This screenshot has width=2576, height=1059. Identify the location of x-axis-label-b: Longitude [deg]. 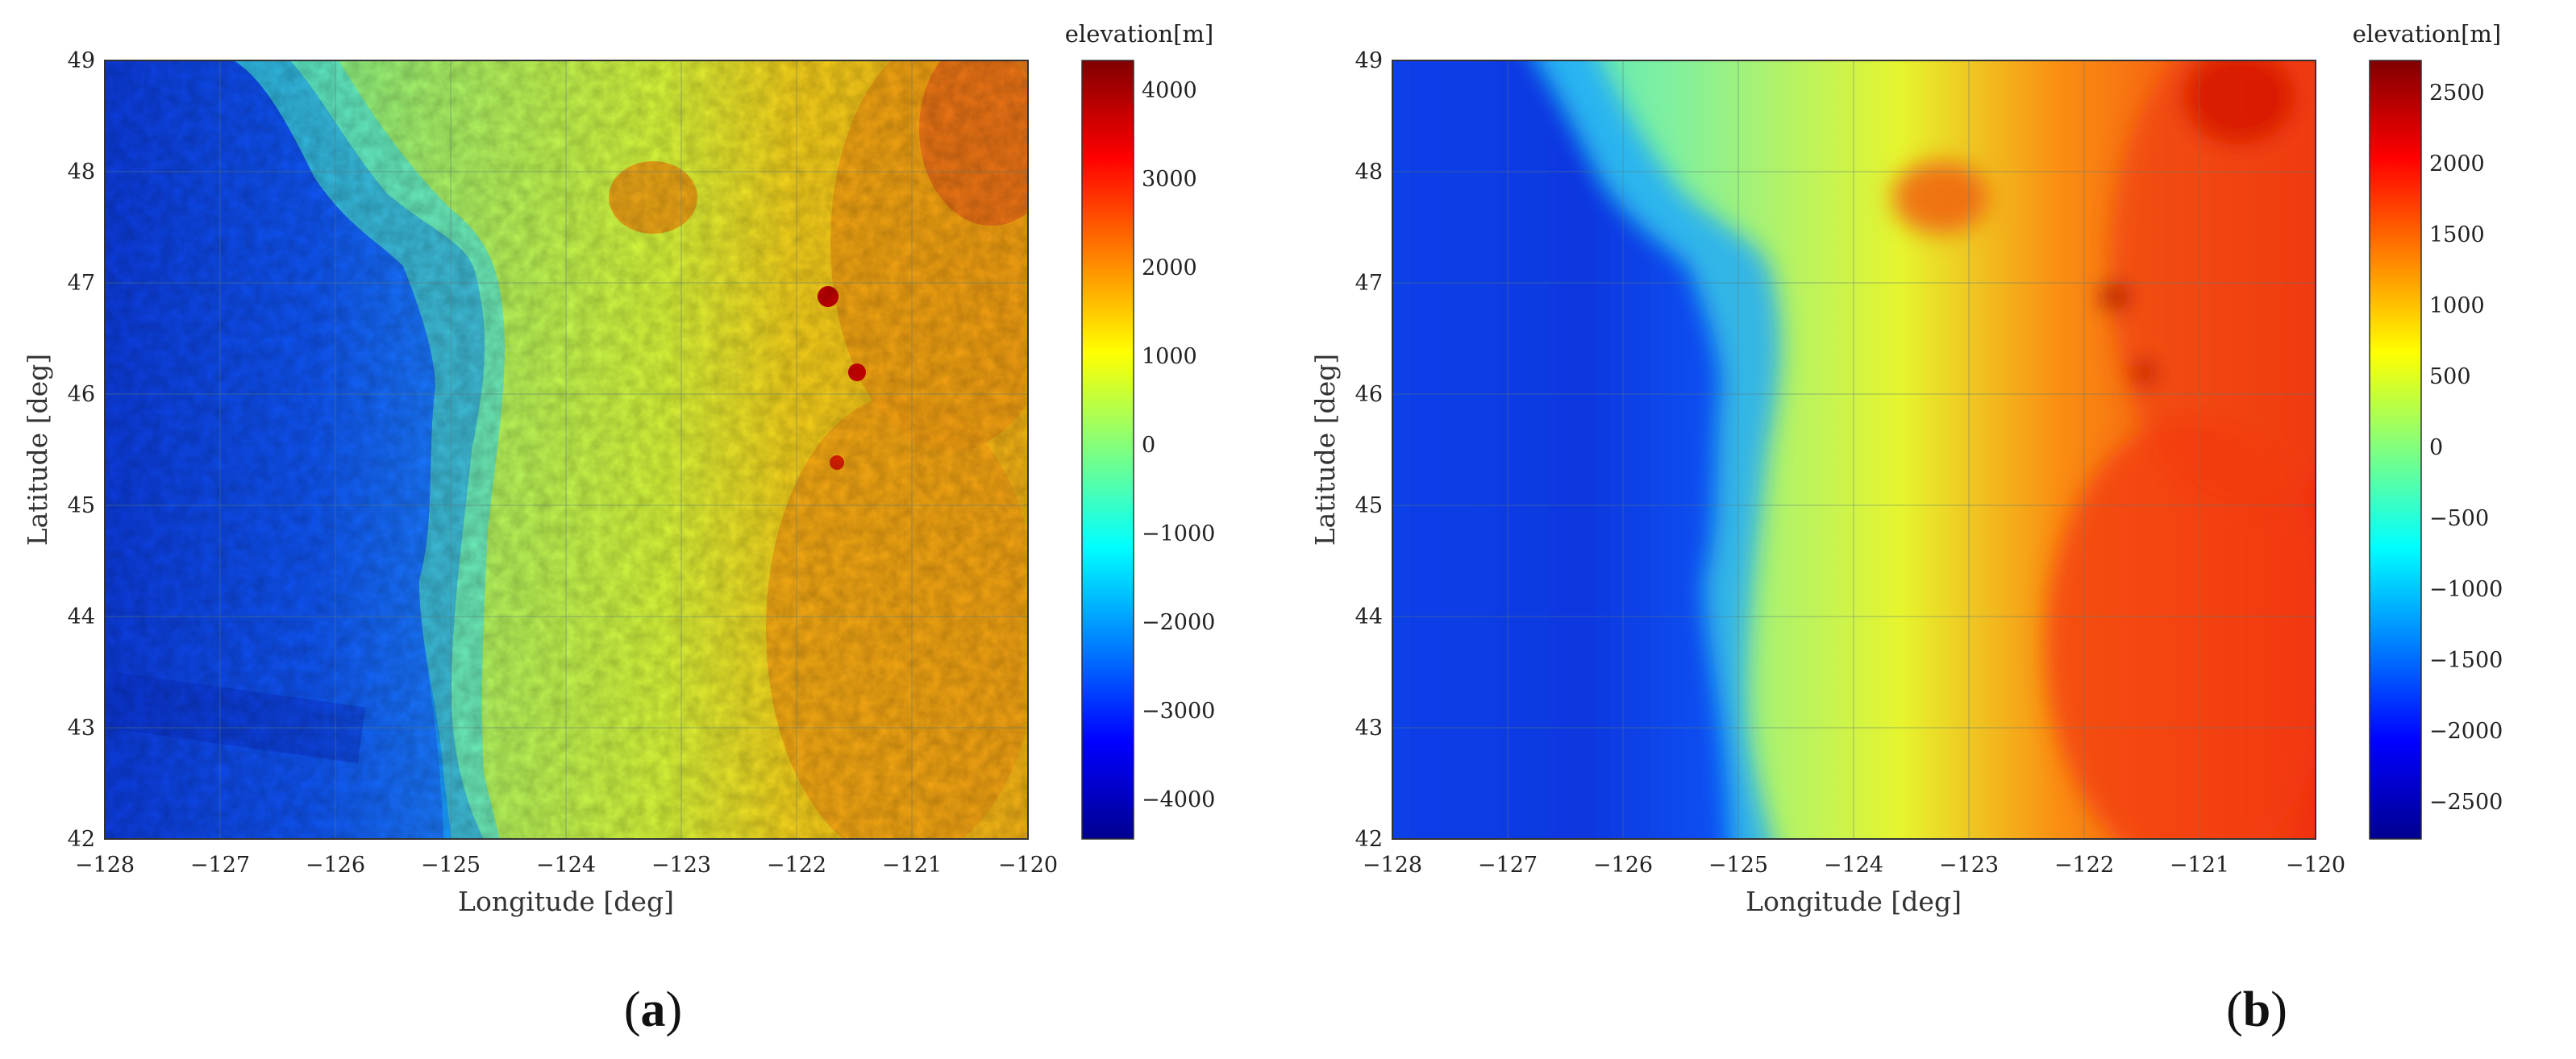
(1854, 901).